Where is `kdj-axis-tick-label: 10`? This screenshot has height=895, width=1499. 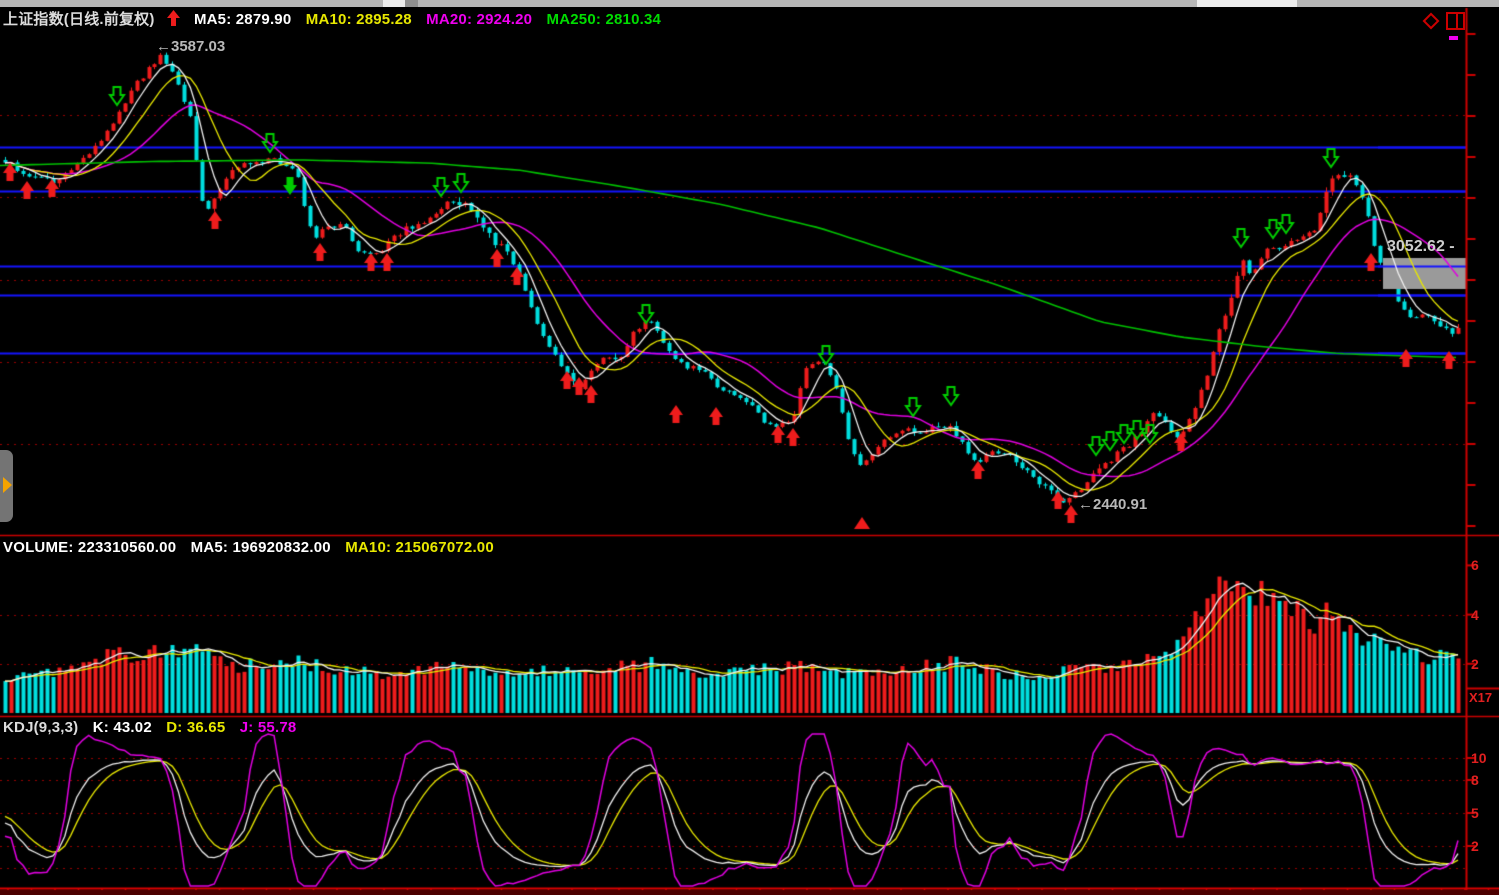
kdj-axis-tick-label: 10 is located at coordinates (1479, 758).